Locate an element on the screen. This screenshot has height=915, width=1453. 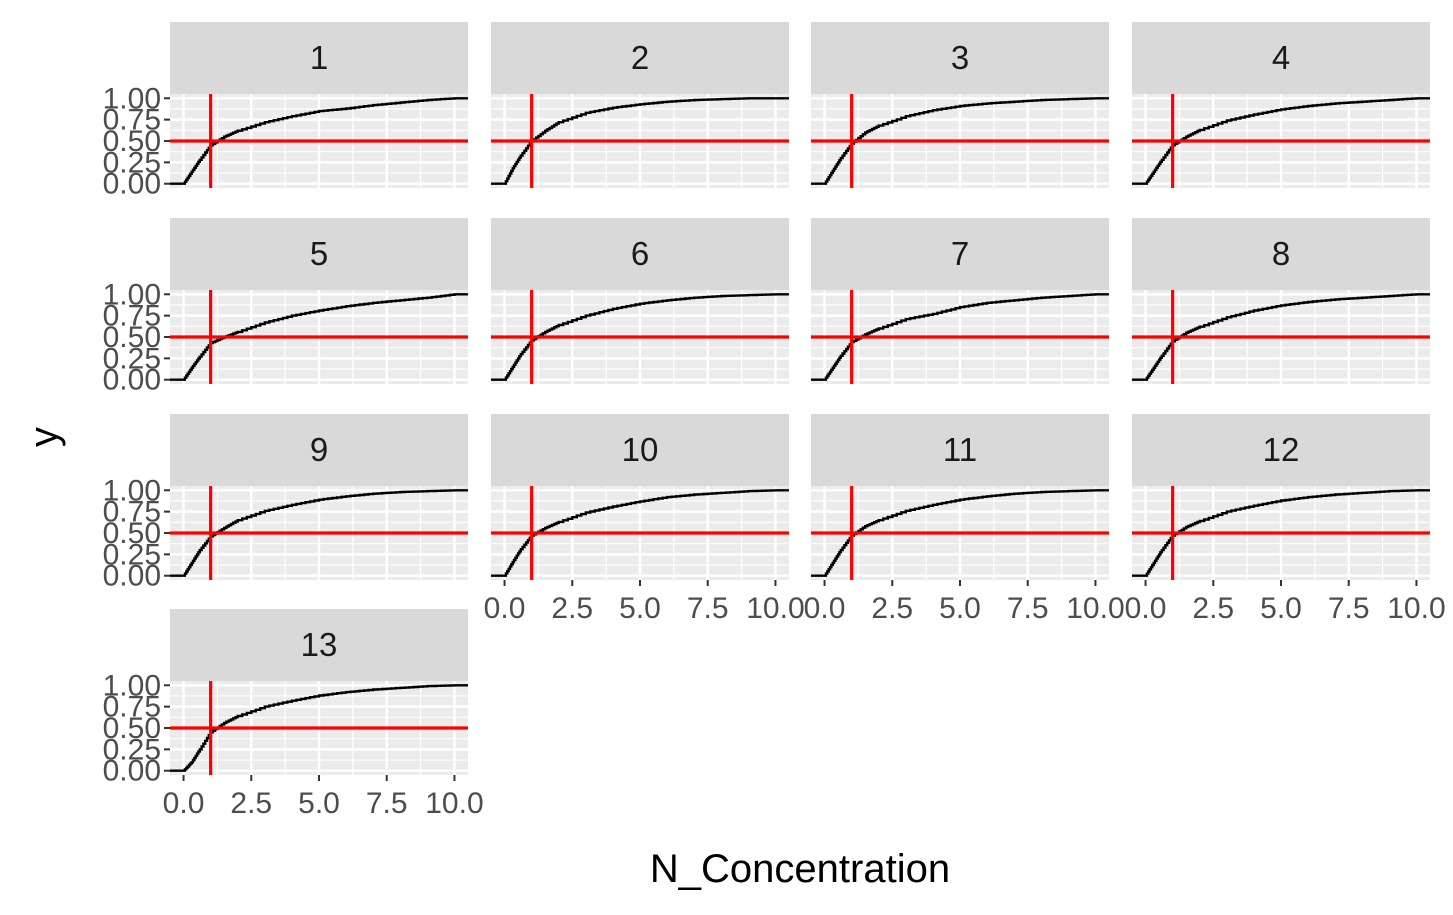
facet-strip-label: 1 is located at coordinates (319, 57).